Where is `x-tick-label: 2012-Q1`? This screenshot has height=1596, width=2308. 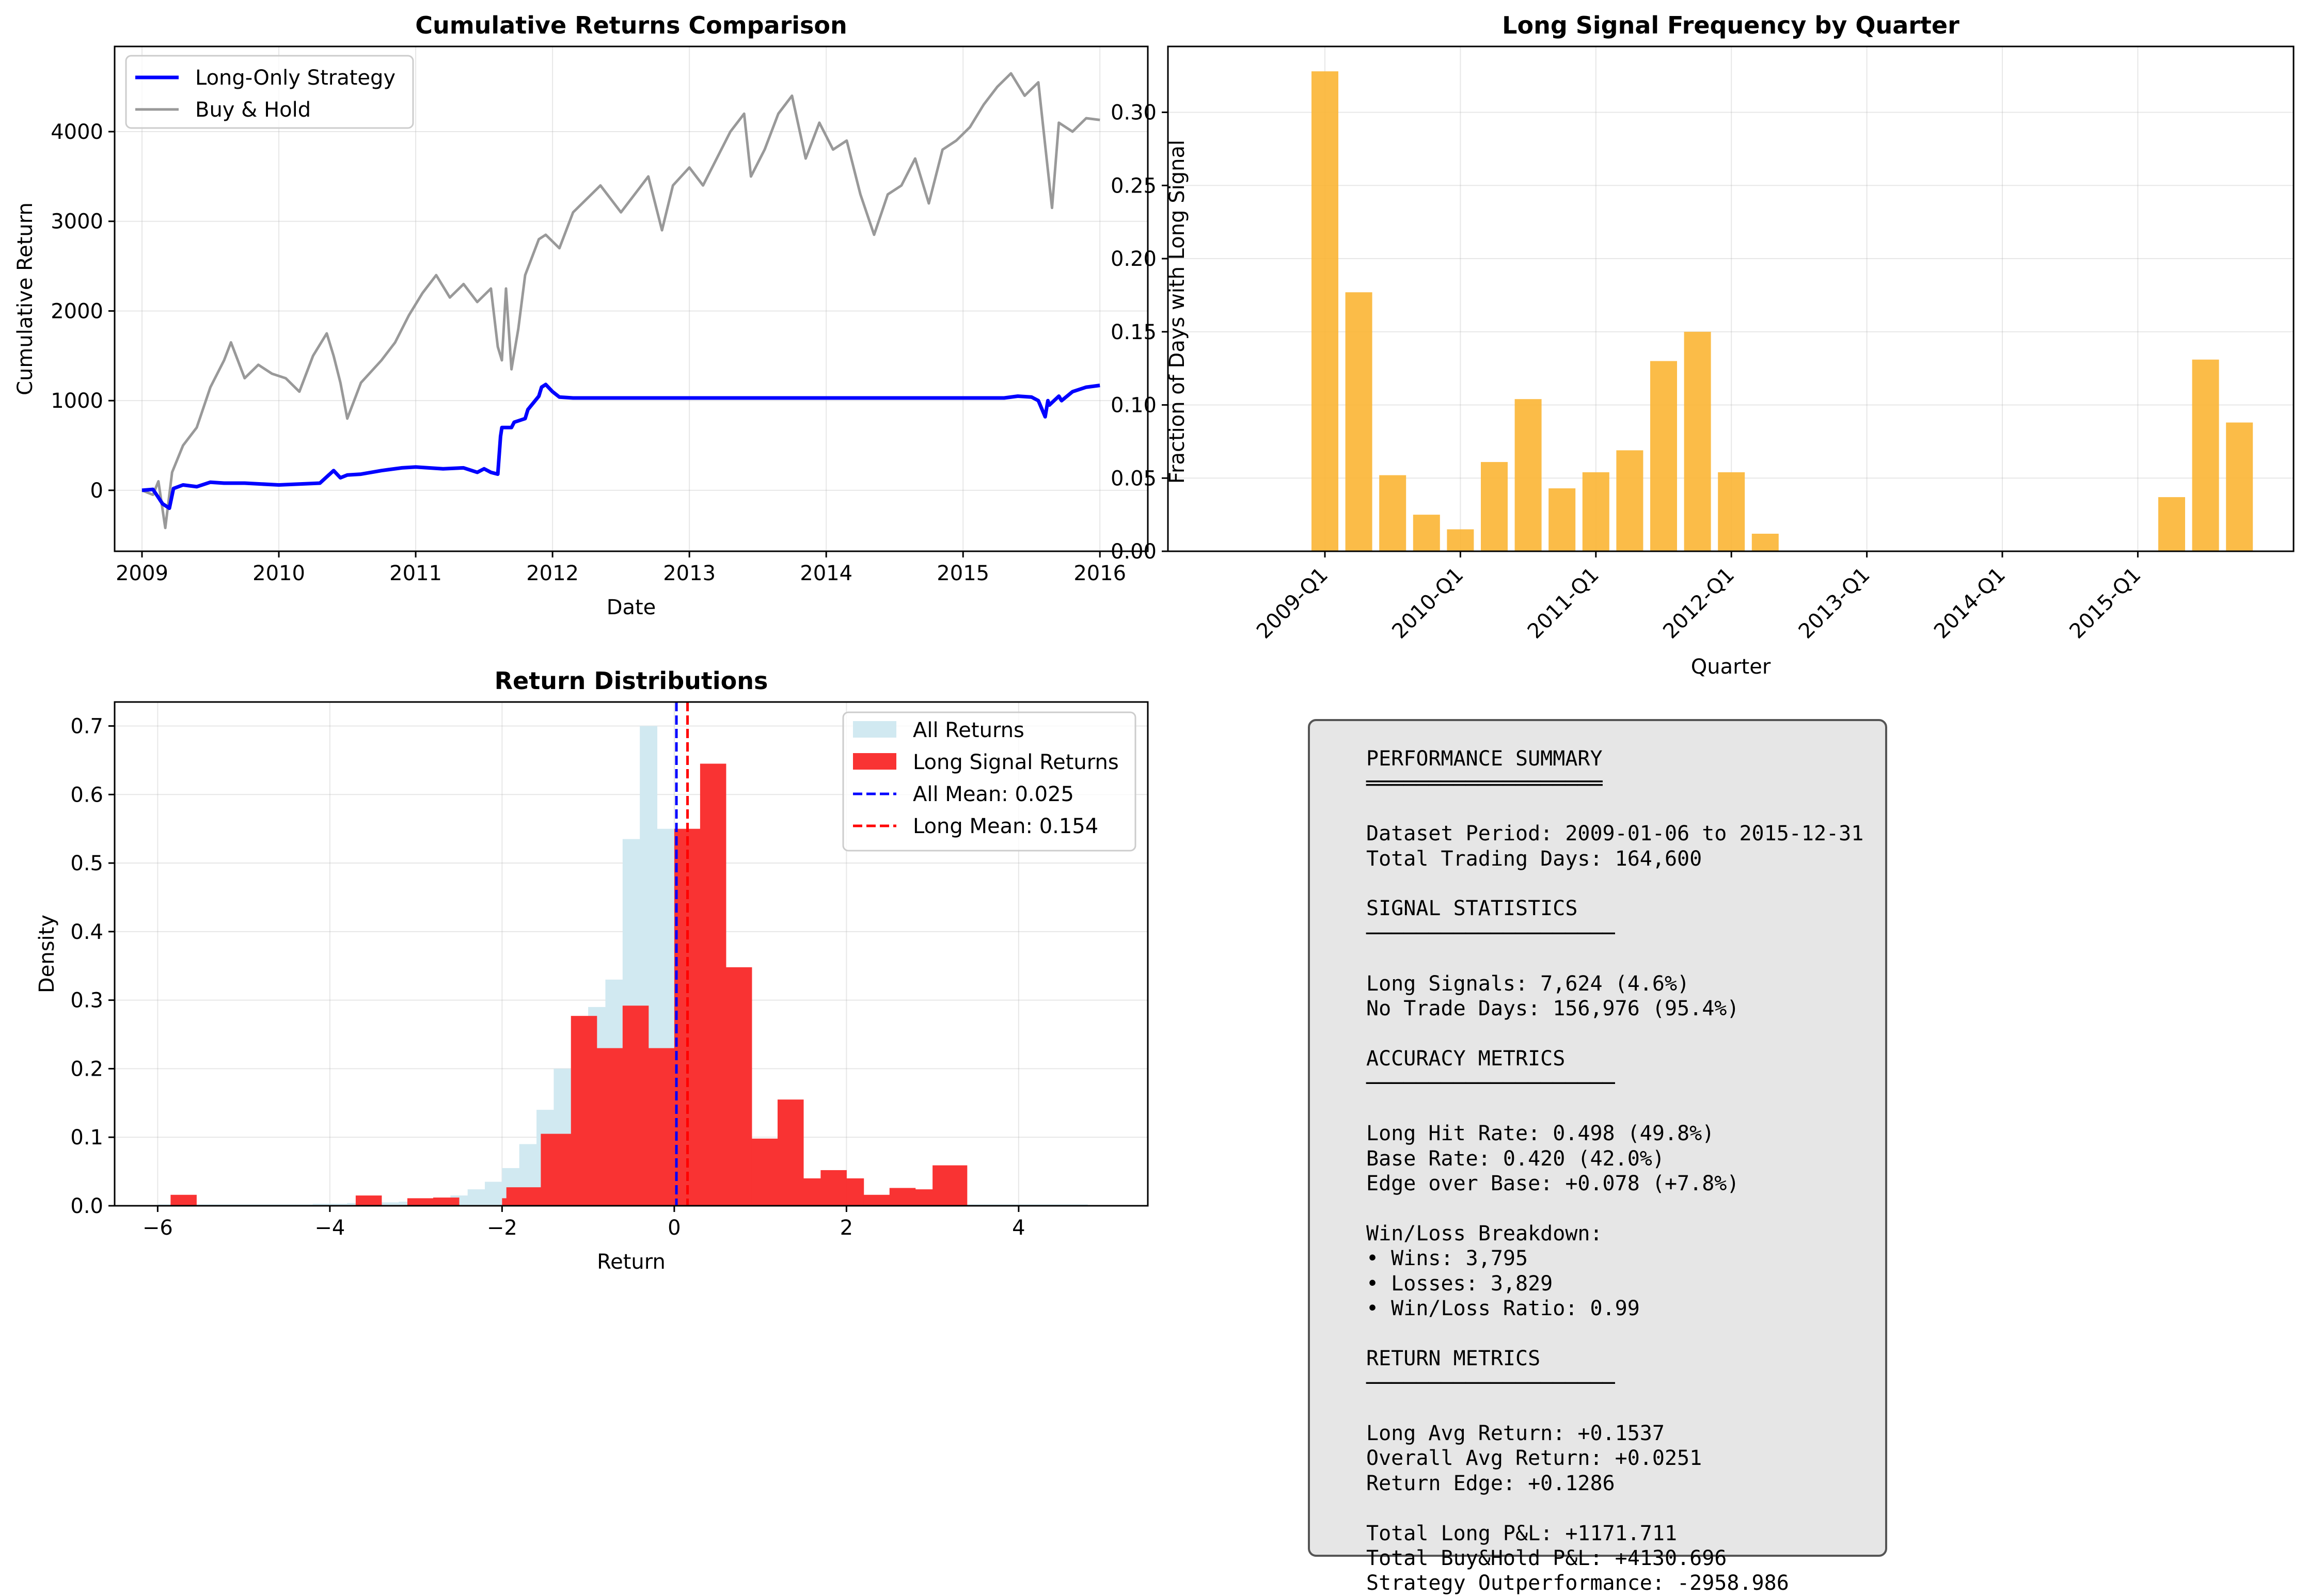 x-tick-label: 2012-Q1 is located at coordinates (1698, 603).